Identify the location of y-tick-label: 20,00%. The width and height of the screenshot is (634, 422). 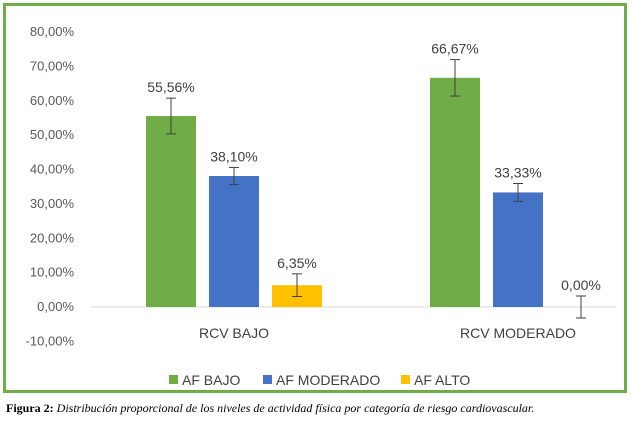
(52, 237).